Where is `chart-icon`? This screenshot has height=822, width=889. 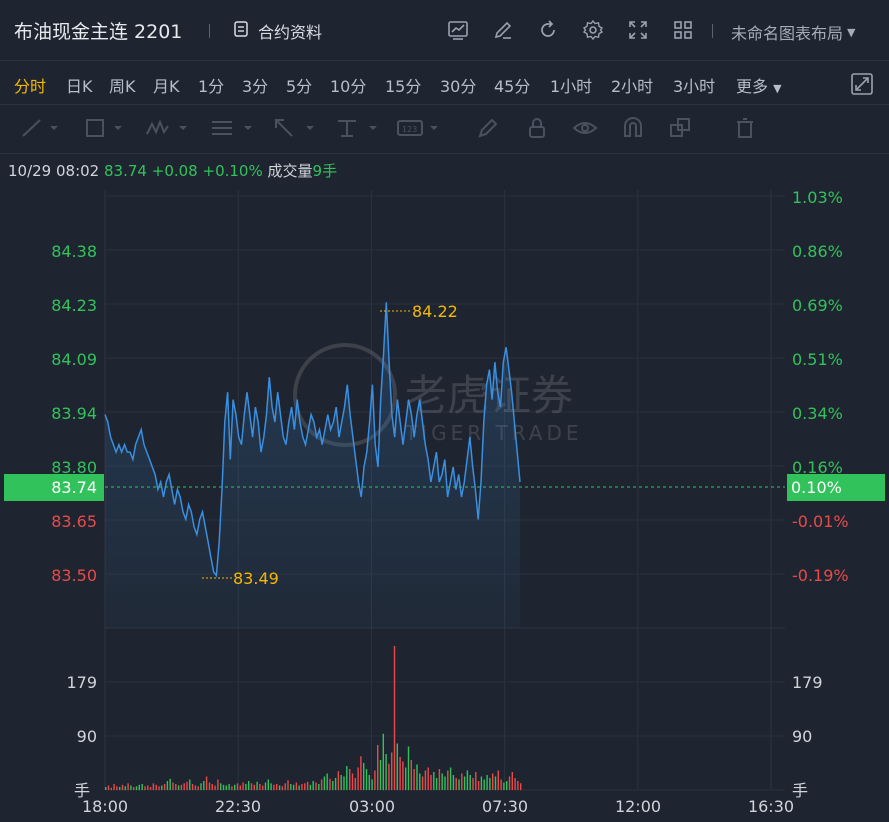
chart-icon is located at coordinates (458, 30).